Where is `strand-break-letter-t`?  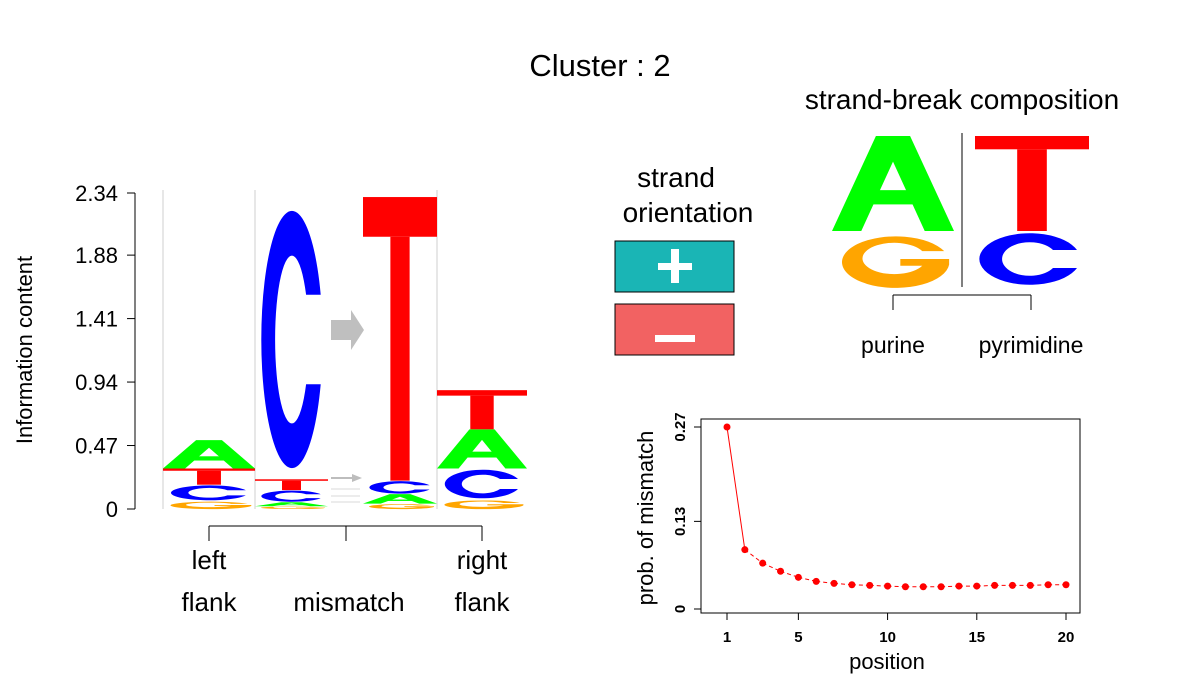
strand-break-letter-t is located at coordinates (1032, 183).